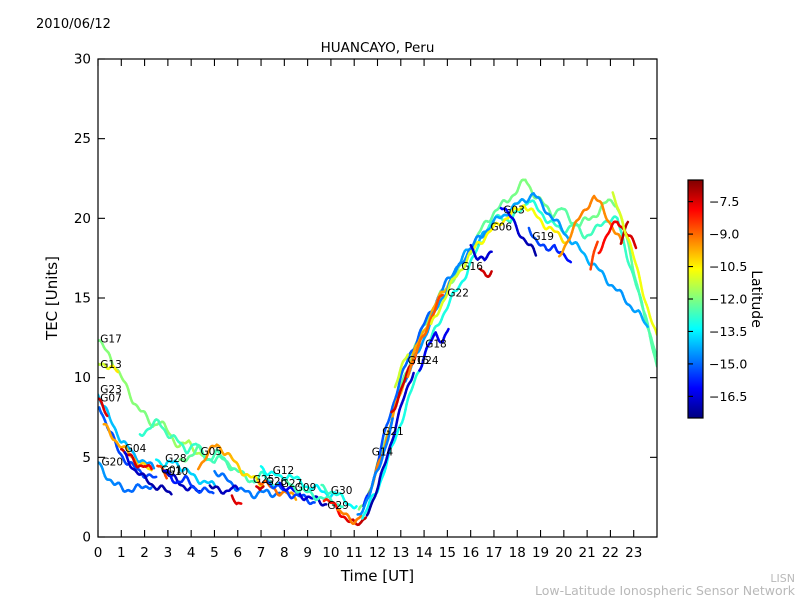 Image resolution: width=800 pixels, height=600 pixels. What do you see at coordinates (136, 449) in the screenshot?
I see `satellite-label: G04` at bounding box center [136, 449].